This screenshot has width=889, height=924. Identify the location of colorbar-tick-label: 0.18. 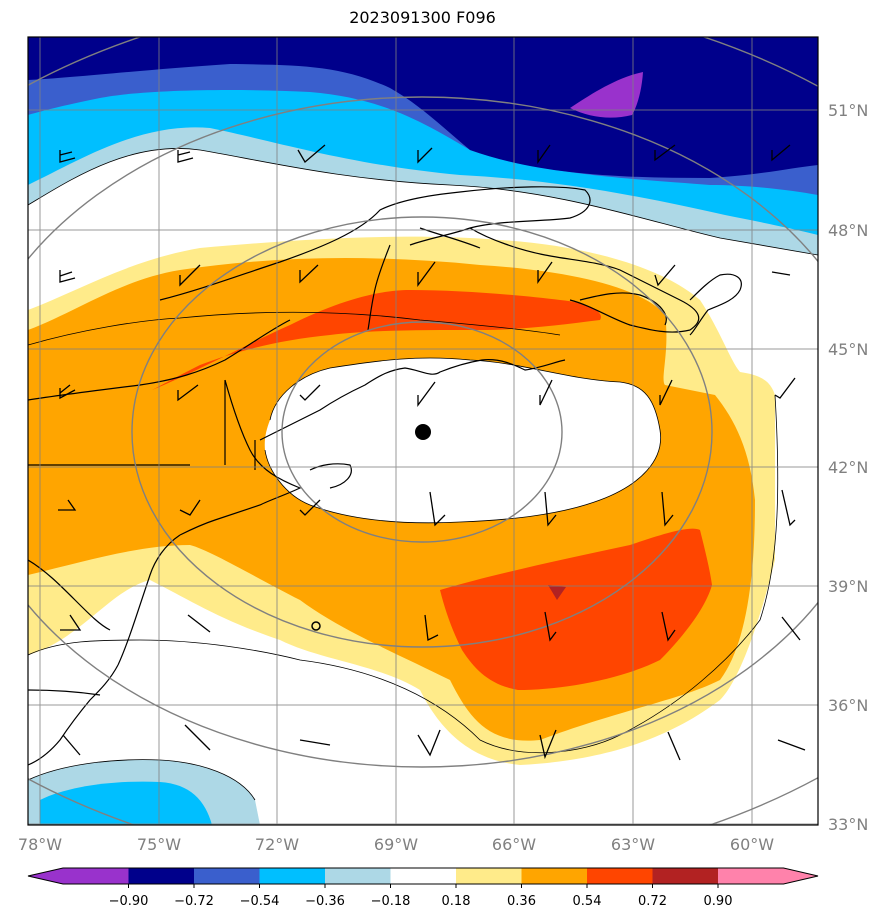
(456, 901).